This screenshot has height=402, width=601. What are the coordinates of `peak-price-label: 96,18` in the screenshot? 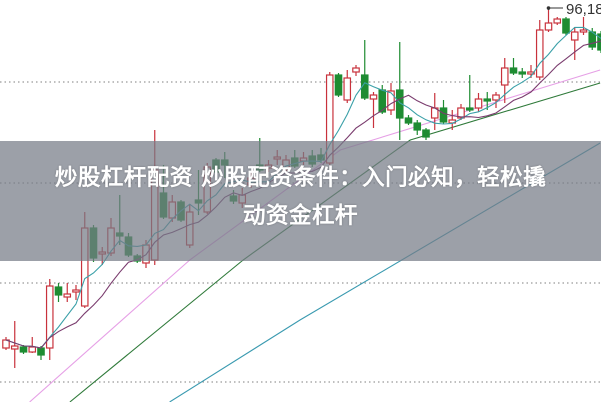 It's located at (583, 9).